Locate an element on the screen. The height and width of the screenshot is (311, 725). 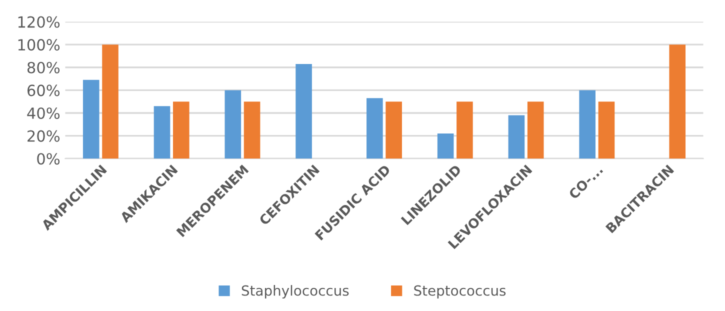
y-tick-label: 40% is located at coordinates (43, 113).